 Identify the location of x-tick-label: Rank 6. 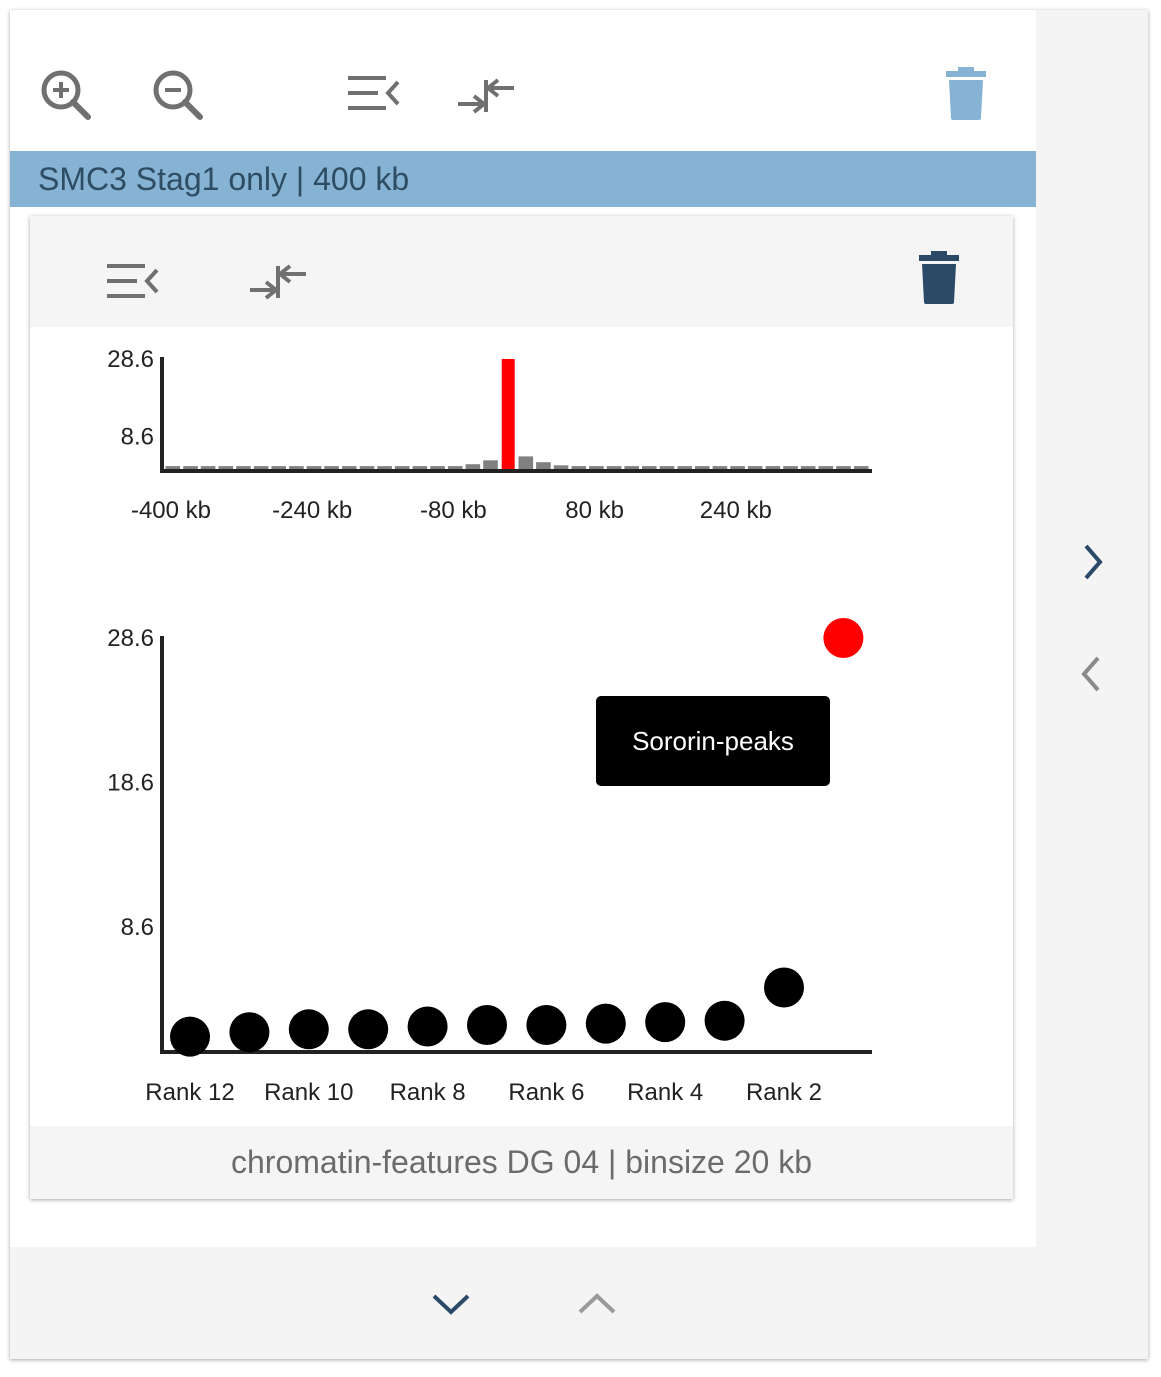
(546, 1092).